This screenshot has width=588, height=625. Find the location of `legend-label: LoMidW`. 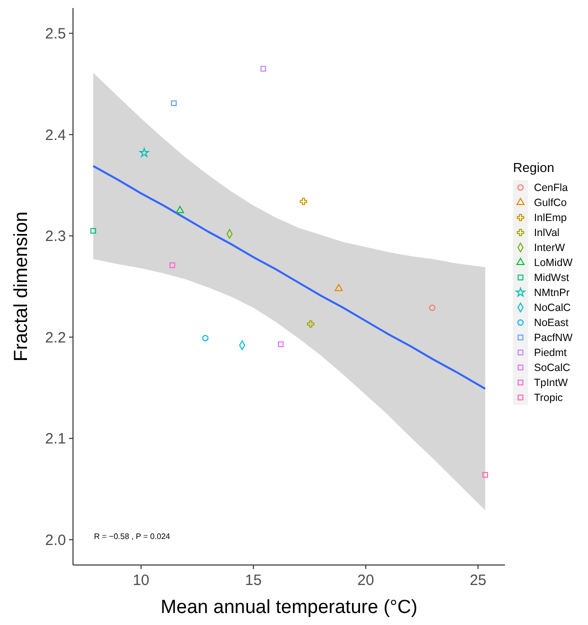

legend-label: LoMidW is located at coordinates (553, 263).